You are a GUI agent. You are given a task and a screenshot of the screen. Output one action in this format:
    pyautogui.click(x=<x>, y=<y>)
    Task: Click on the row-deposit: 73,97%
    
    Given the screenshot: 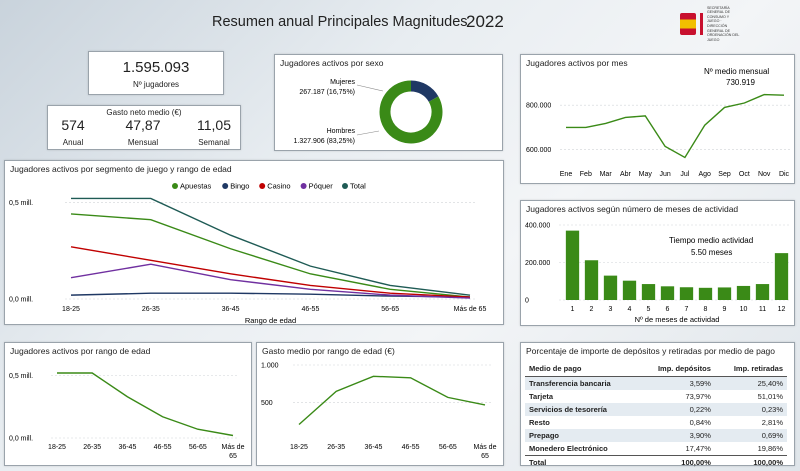 What is the action you would take?
    pyautogui.click(x=698, y=396)
    